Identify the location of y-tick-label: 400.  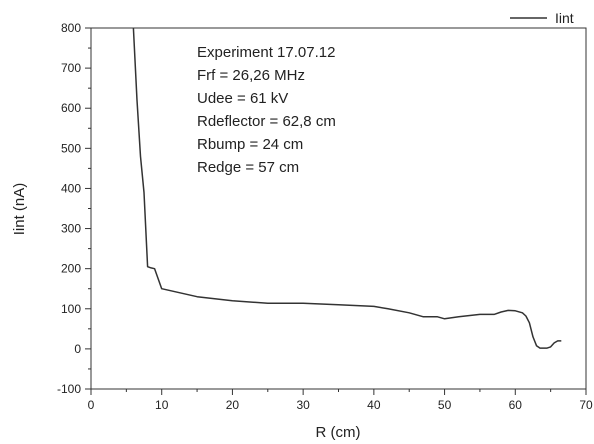
(71, 188).